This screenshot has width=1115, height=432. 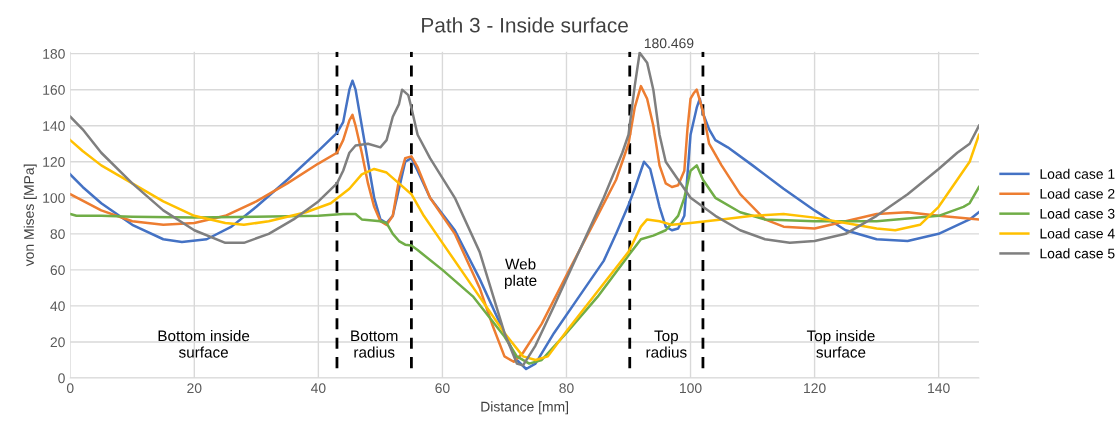 I want to click on y-tick-label: 180, so click(x=54, y=53).